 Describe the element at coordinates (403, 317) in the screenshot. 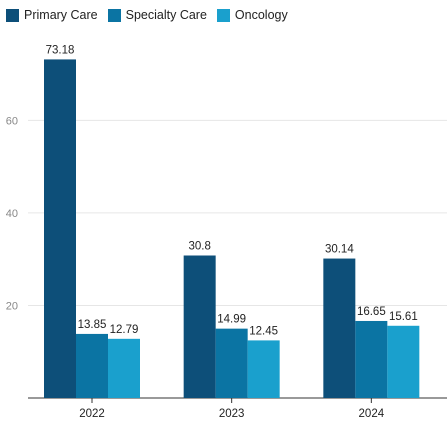

I see `data-label: 15.61` at that location.